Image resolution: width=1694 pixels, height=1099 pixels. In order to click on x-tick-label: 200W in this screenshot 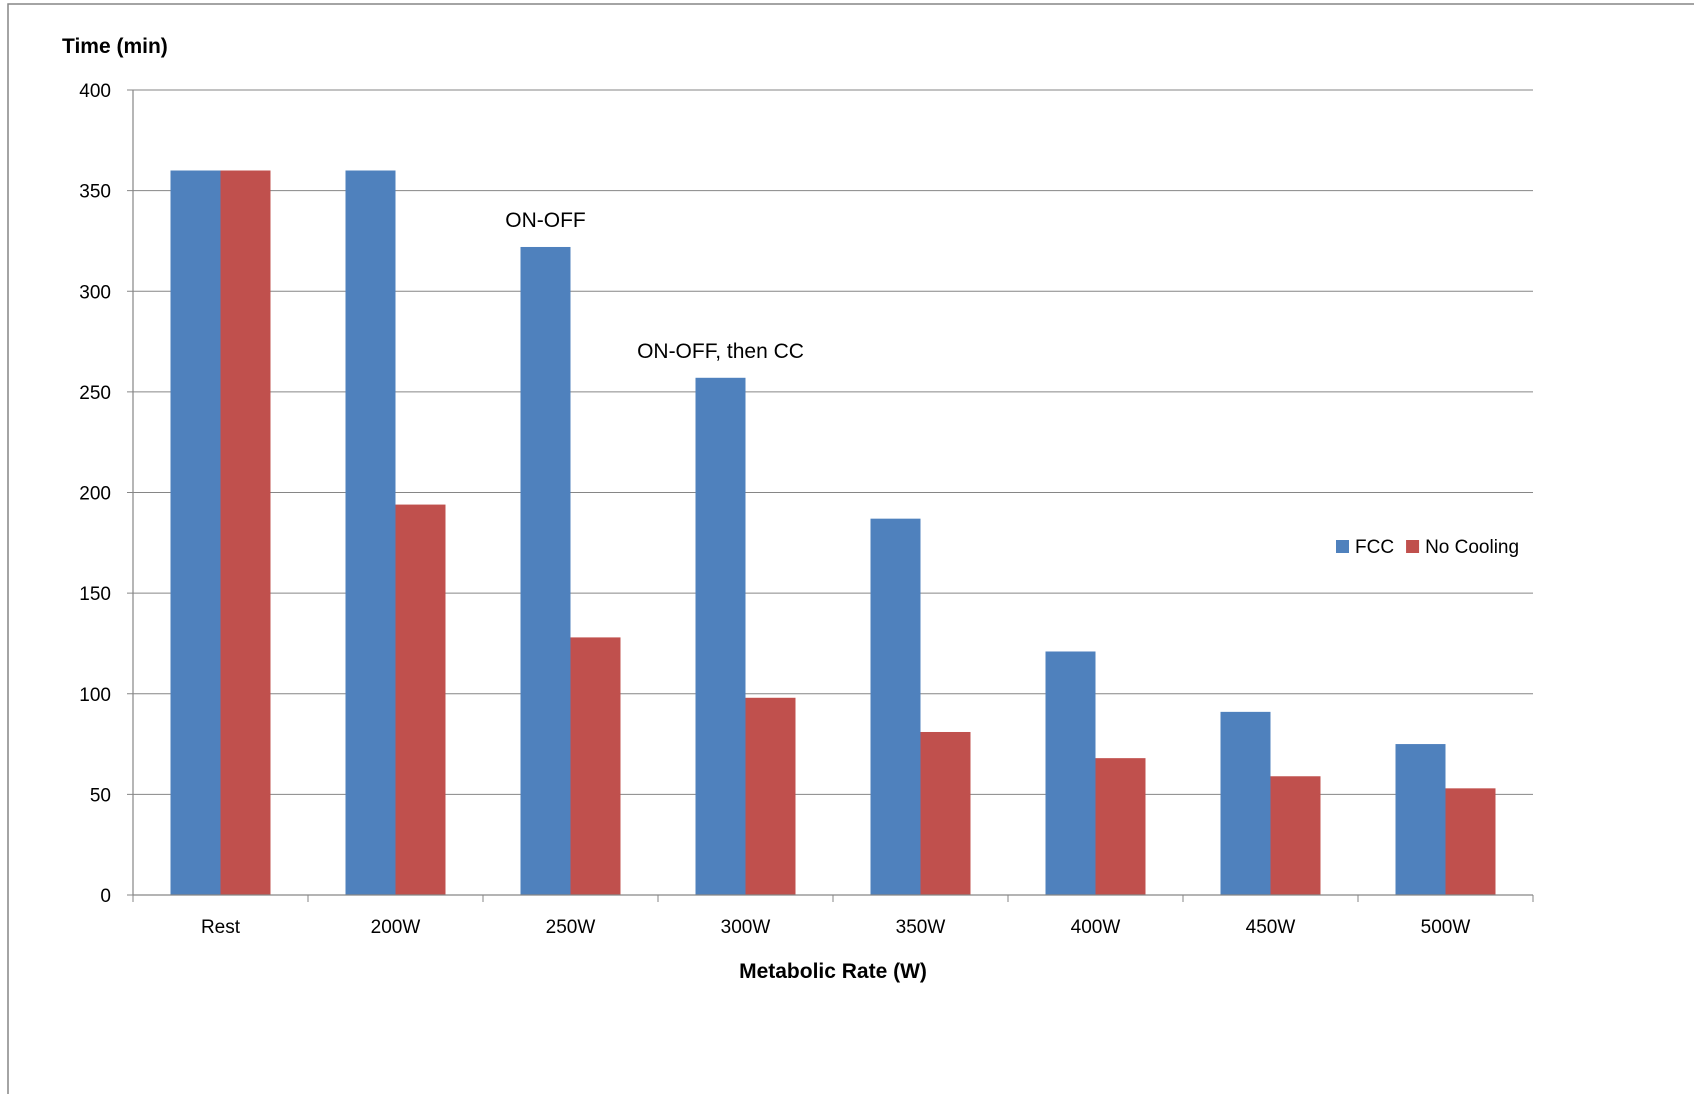, I will do `click(396, 927)`.